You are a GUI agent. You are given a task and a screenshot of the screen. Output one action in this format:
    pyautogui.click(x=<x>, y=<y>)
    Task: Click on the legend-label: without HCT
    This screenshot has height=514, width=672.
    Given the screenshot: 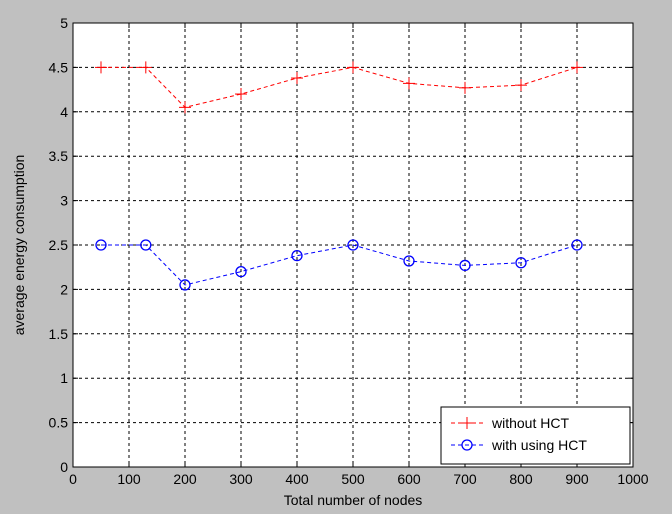 What is the action you would take?
    pyautogui.click(x=530, y=423)
    